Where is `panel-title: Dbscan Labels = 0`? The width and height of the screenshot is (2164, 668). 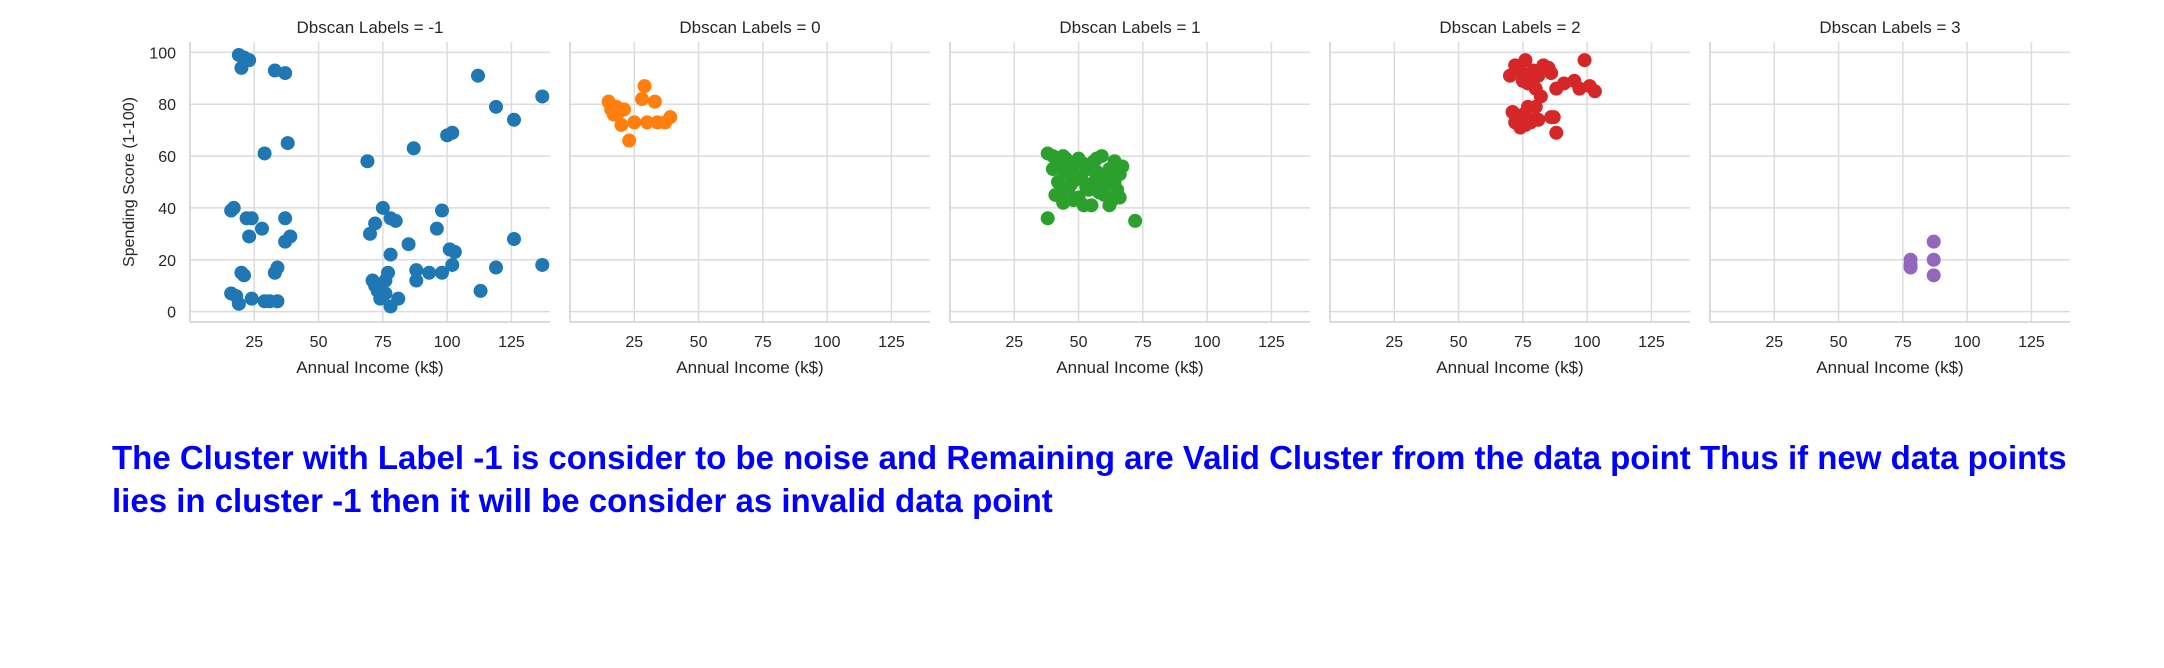 panel-title: Dbscan Labels = 0 is located at coordinates (749, 27).